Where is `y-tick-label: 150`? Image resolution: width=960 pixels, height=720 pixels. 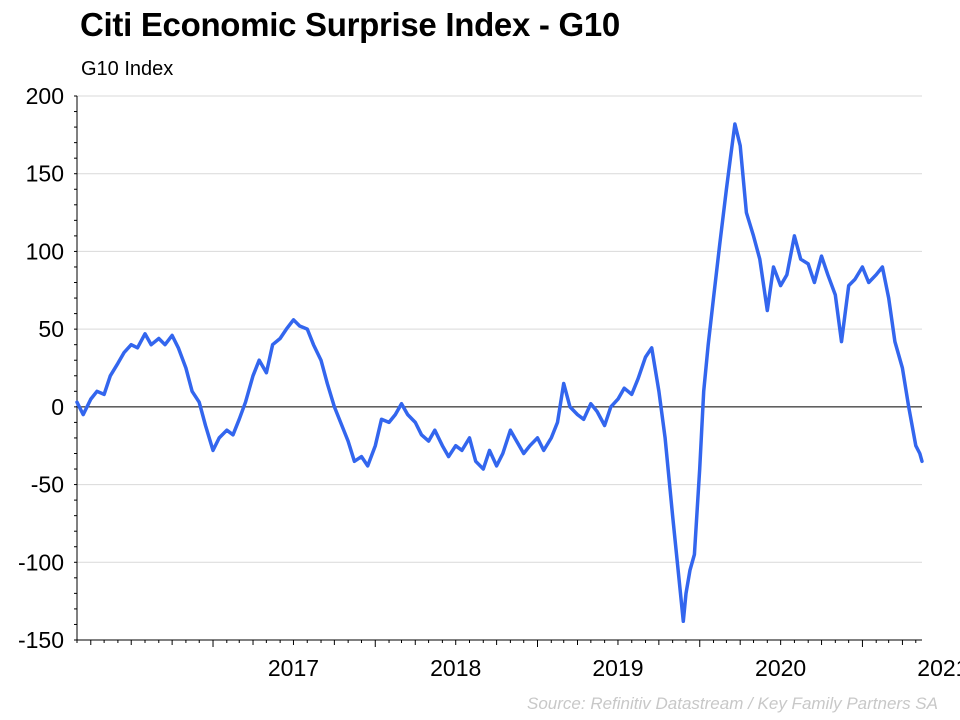
y-tick-label: 150 is located at coordinates (45, 174).